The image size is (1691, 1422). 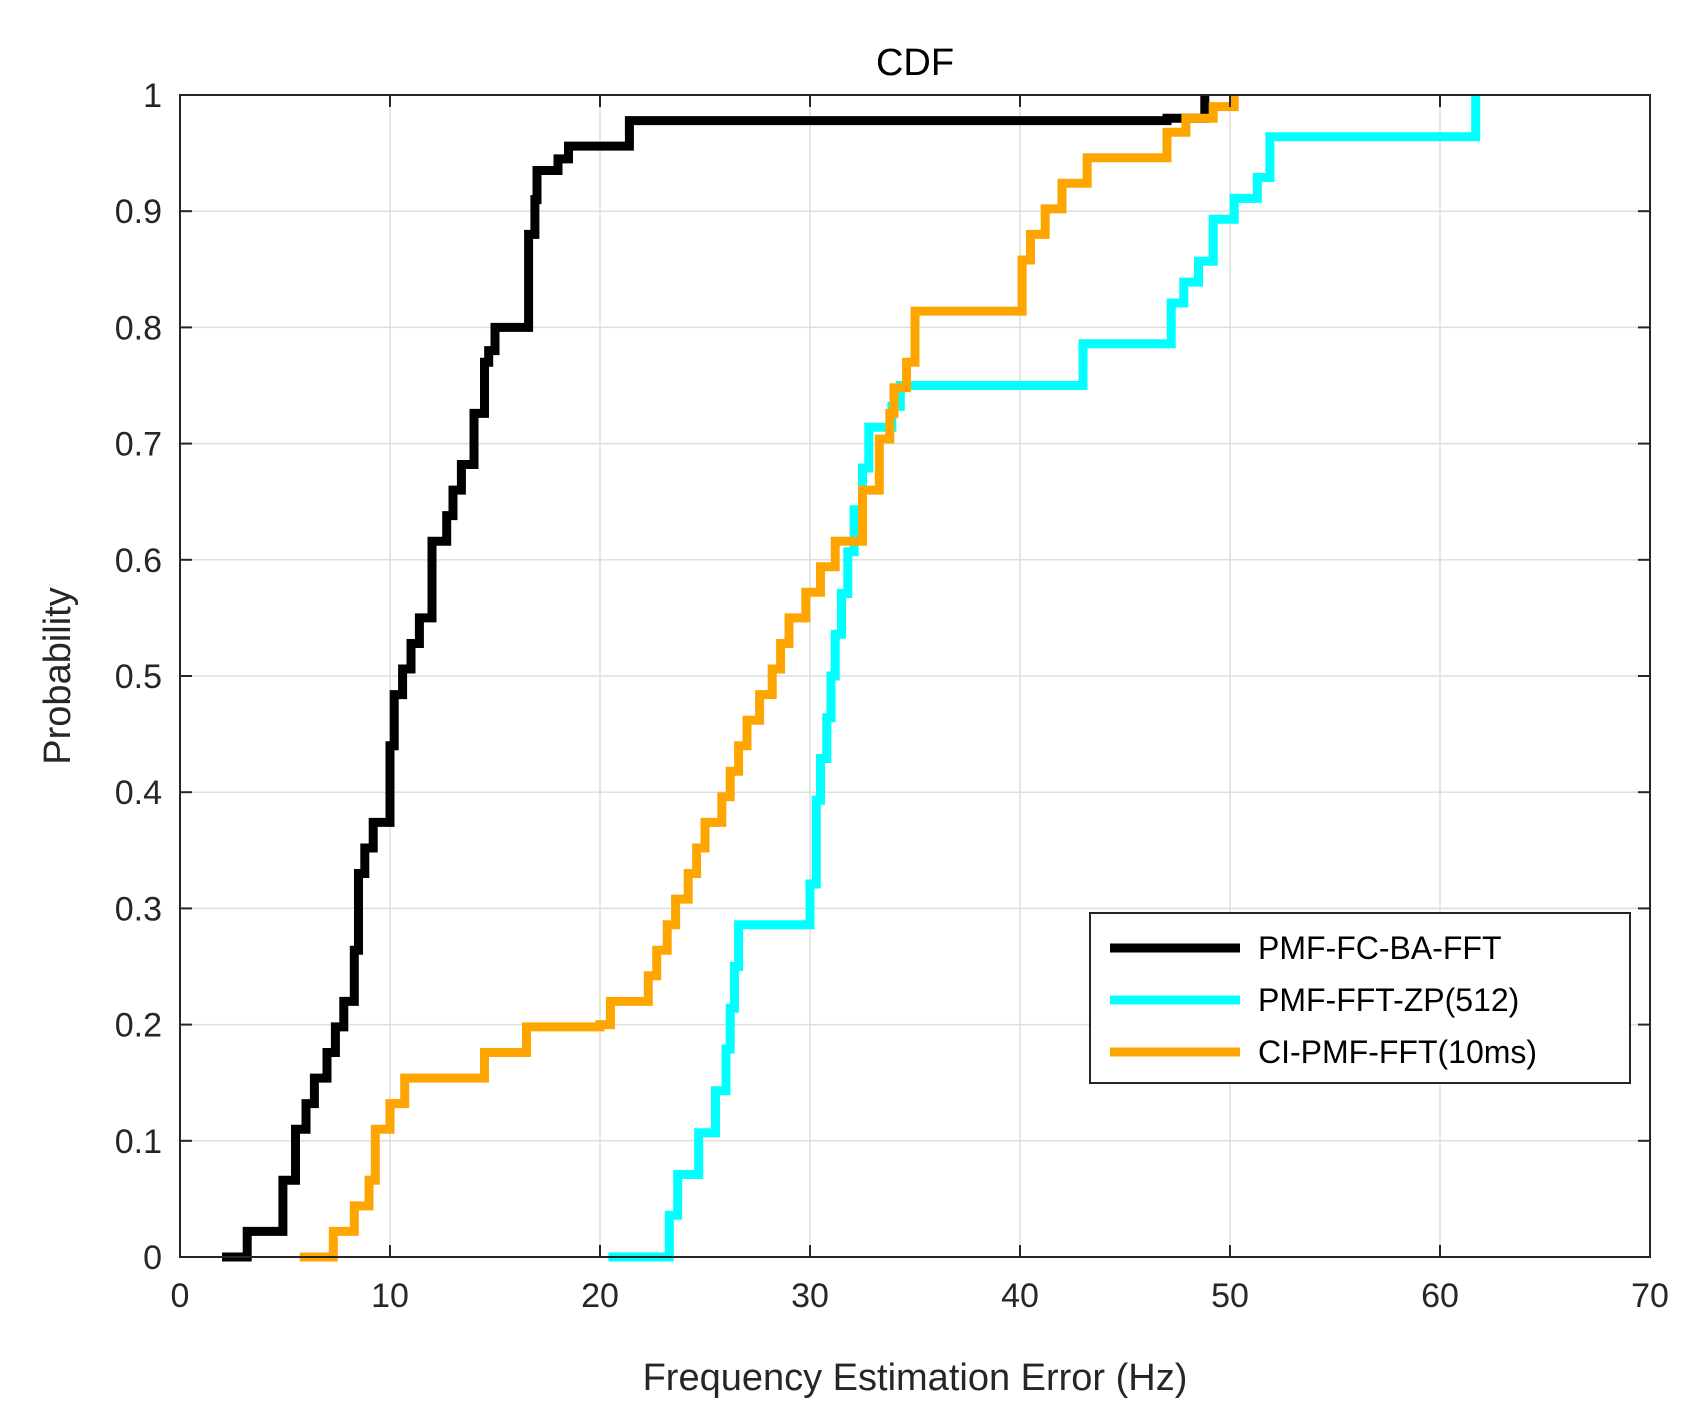 What do you see at coordinates (138, 445) in the screenshot?
I see `y-tick-label: 0.7` at bounding box center [138, 445].